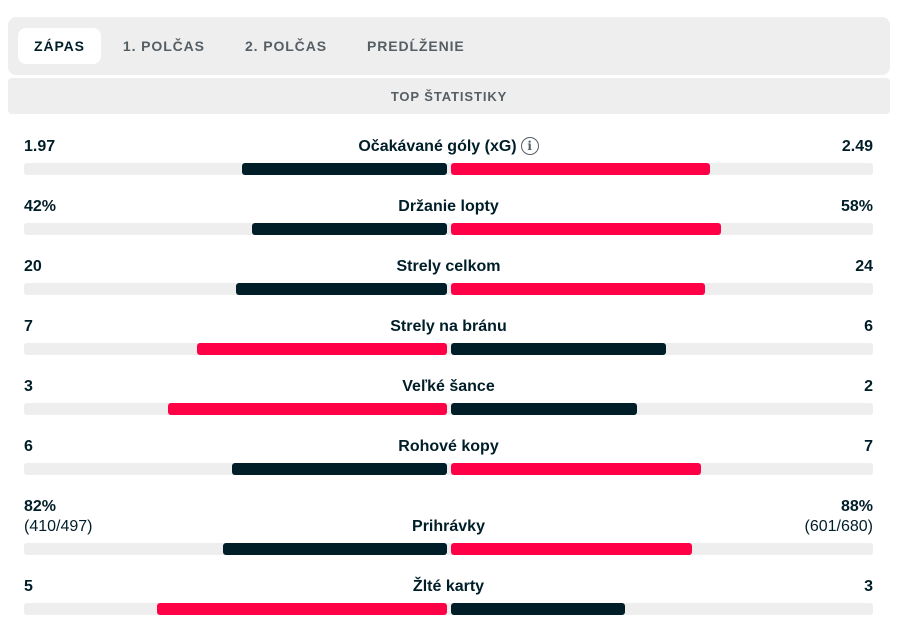 The image size is (900, 634). I want to click on stat-label: Strely na bránu, so click(448, 326).